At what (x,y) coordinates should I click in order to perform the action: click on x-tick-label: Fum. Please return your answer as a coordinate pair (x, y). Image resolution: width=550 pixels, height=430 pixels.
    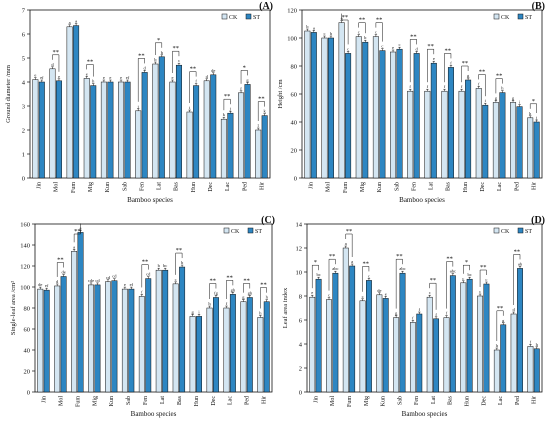
    Looking at the image, I should click on (346, 187).